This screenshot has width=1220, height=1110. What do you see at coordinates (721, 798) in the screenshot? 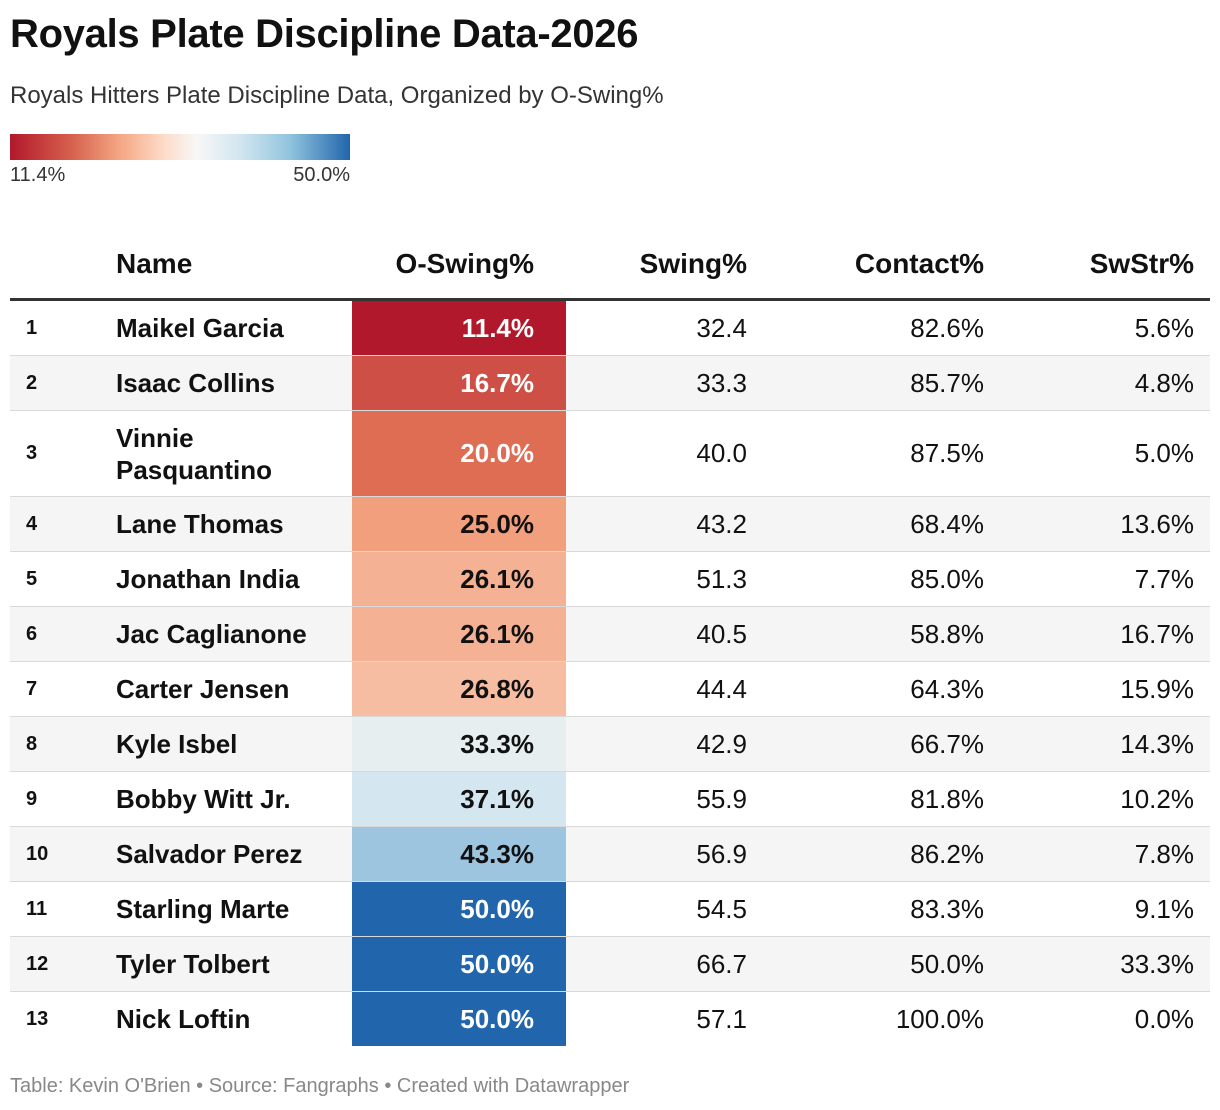
I see `swing-cell: 55.9` at bounding box center [721, 798].